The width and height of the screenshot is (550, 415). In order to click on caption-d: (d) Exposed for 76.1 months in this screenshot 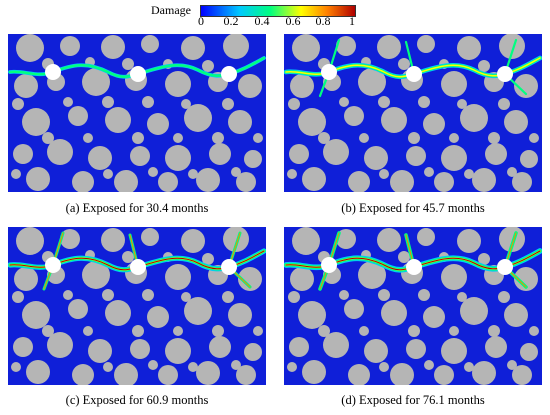, I will do `click(413, 400)`.